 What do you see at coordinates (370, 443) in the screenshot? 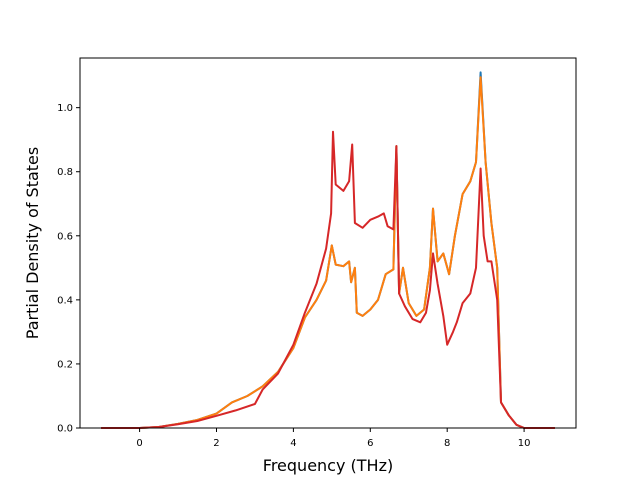
I see `x-tick-label: 6` at bounding box center [370, 443].